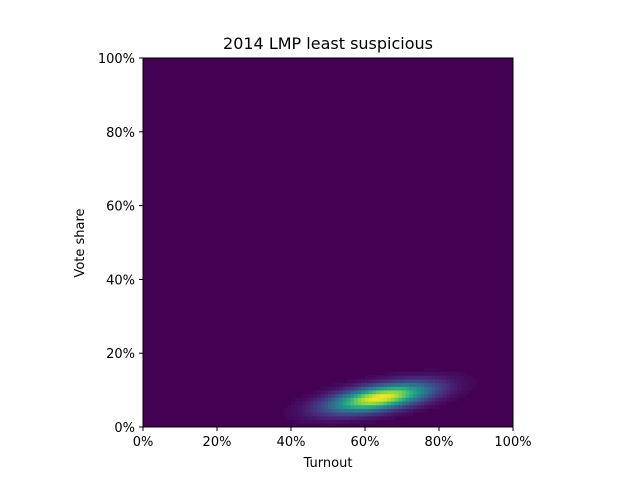 Image resolution: width=640 pixels, height=480 pixels. What do you see at coordinates (439, 442) in the screenshot?
I see `x-tick-label: 80%` at bounding box center [439, 442].